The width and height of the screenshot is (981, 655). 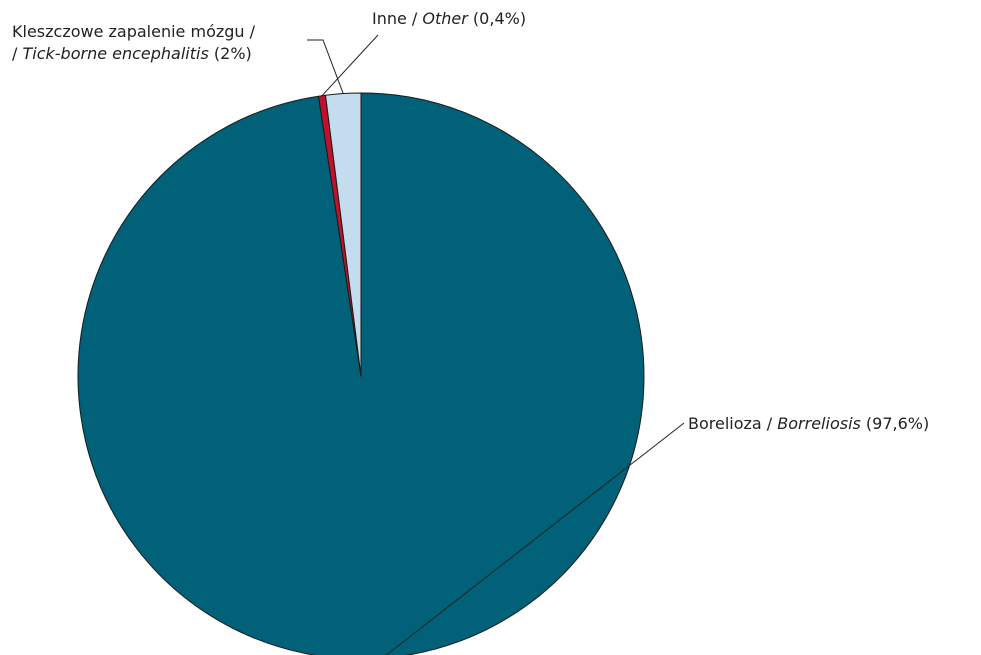 What do you see at coordinates (535, 538) in the screenshot?
I see `leader-line-borreliosis` at bounding box center [535, 538].